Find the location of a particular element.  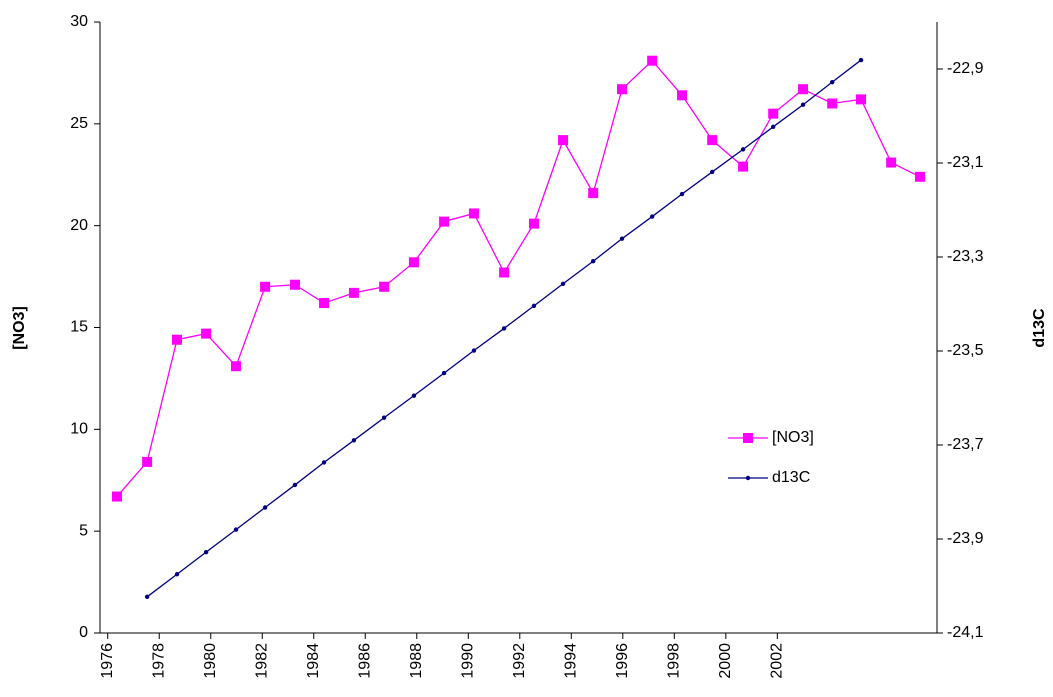

y-tick-label: 30 is located at coordinates (79, 21).